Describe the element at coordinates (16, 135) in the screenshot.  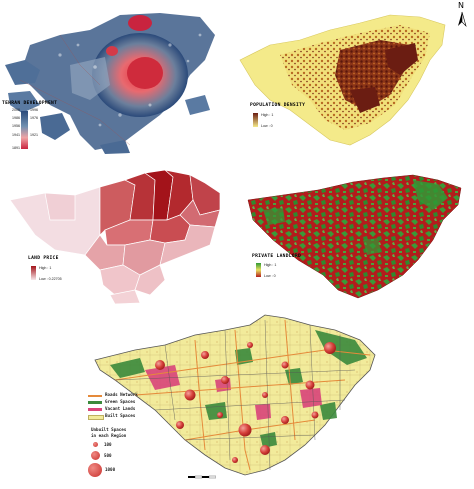
I see `dev-year-5: 1941` at that location.